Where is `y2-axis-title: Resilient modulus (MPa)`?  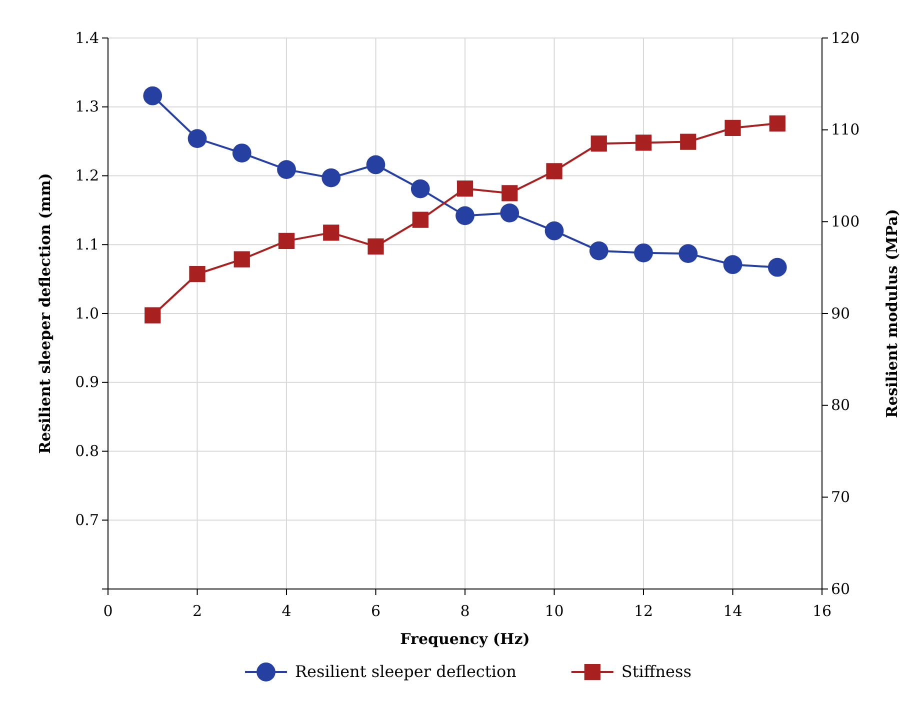 y2-axis-title: Resilient modulus (MPa) is located at coordinates (892, 313).